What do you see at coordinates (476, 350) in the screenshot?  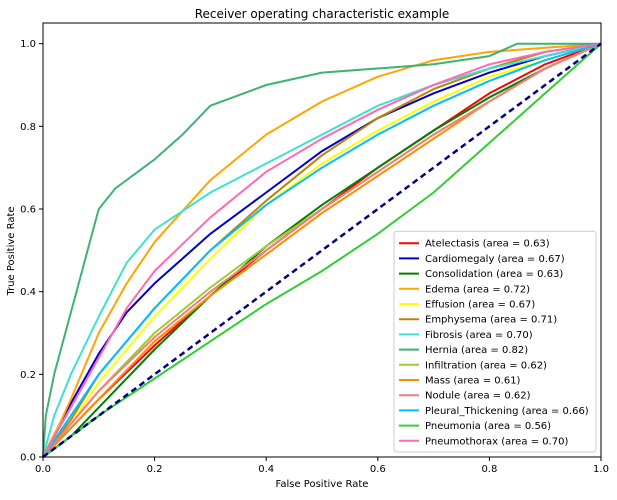 I see `legend-entry-7: Hernia (area = 0.82)` at bounding box center [476, 350].